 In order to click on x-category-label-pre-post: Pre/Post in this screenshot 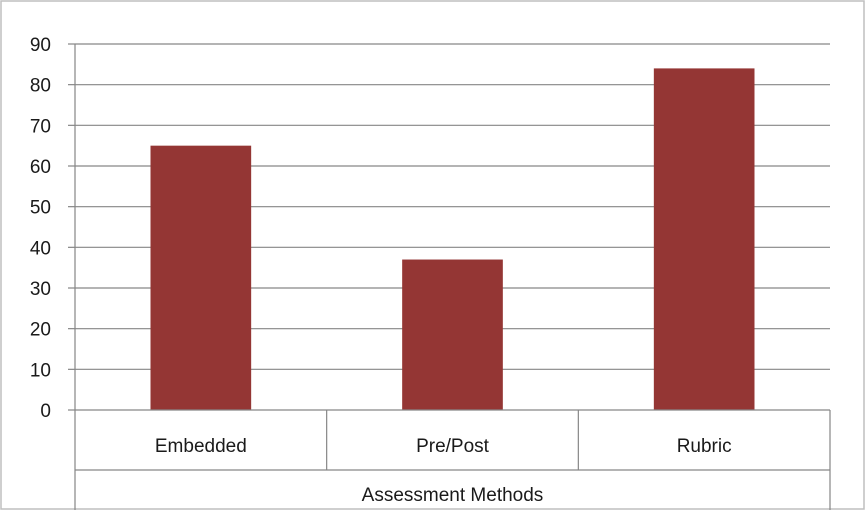, I will do `click(453, 446)`.